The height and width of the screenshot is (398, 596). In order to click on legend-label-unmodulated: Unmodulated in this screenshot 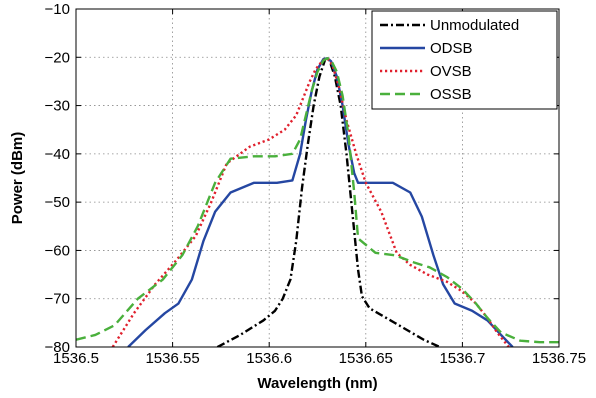, I will do `click(474, 25)`.